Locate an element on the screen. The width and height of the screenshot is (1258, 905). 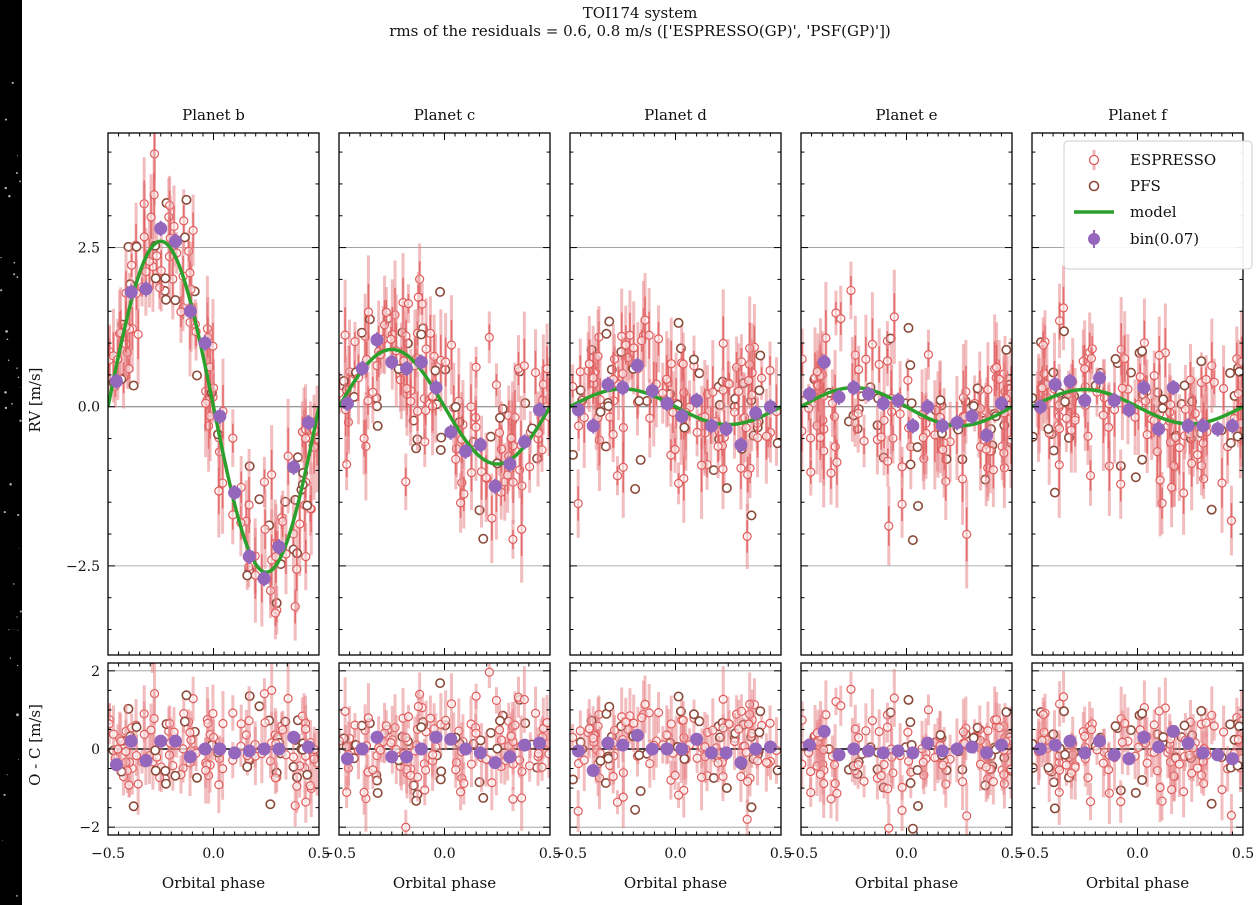
model-curve is located at coordinates (906, 406).